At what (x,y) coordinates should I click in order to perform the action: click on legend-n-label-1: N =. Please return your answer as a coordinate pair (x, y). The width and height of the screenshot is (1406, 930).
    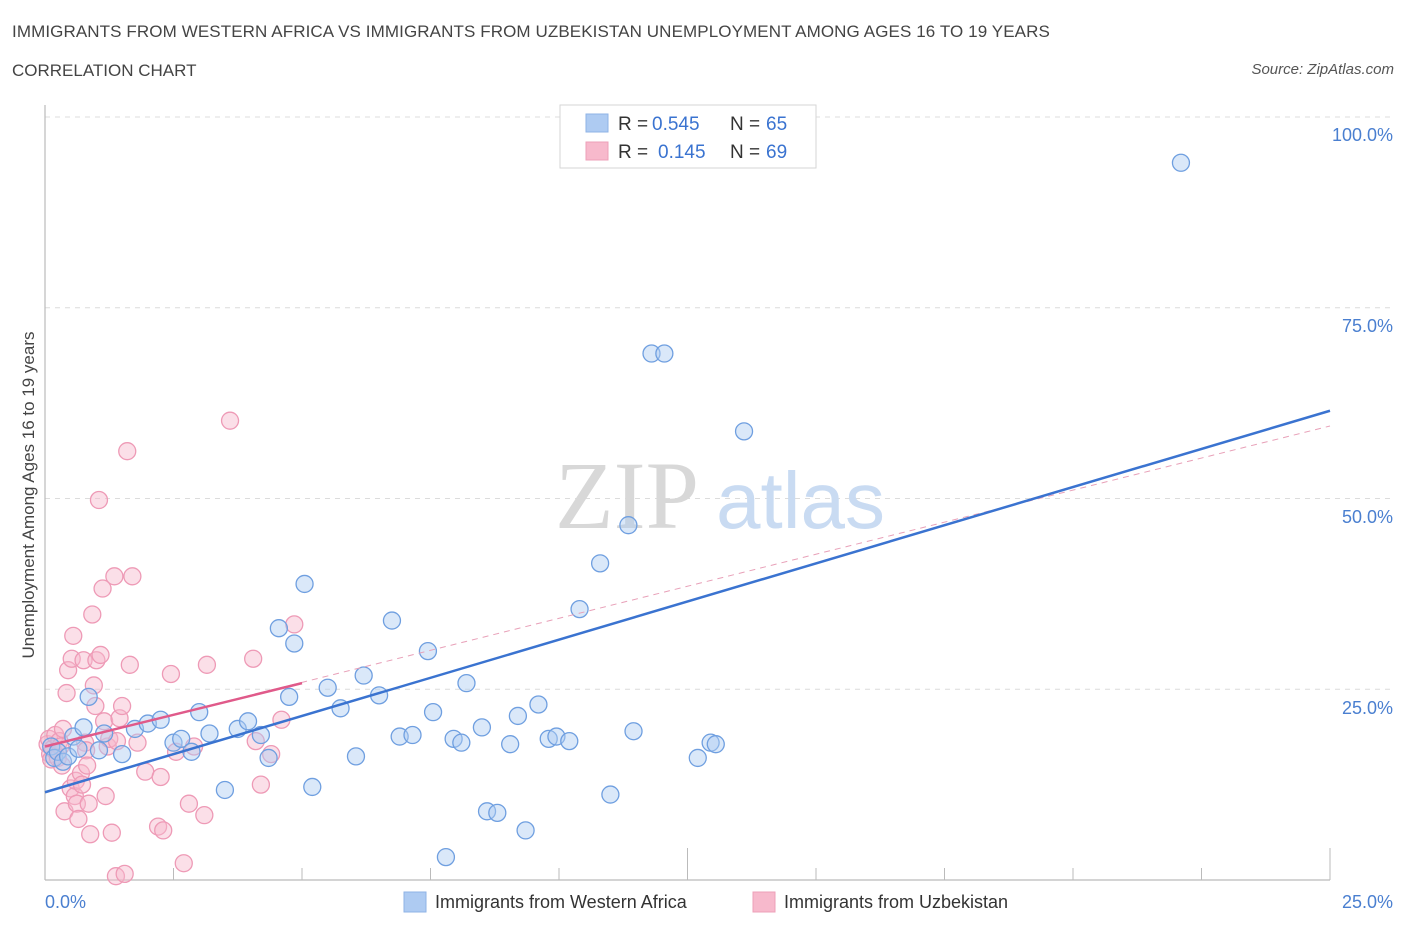
    Looking at the image, I should click on (745, 152).